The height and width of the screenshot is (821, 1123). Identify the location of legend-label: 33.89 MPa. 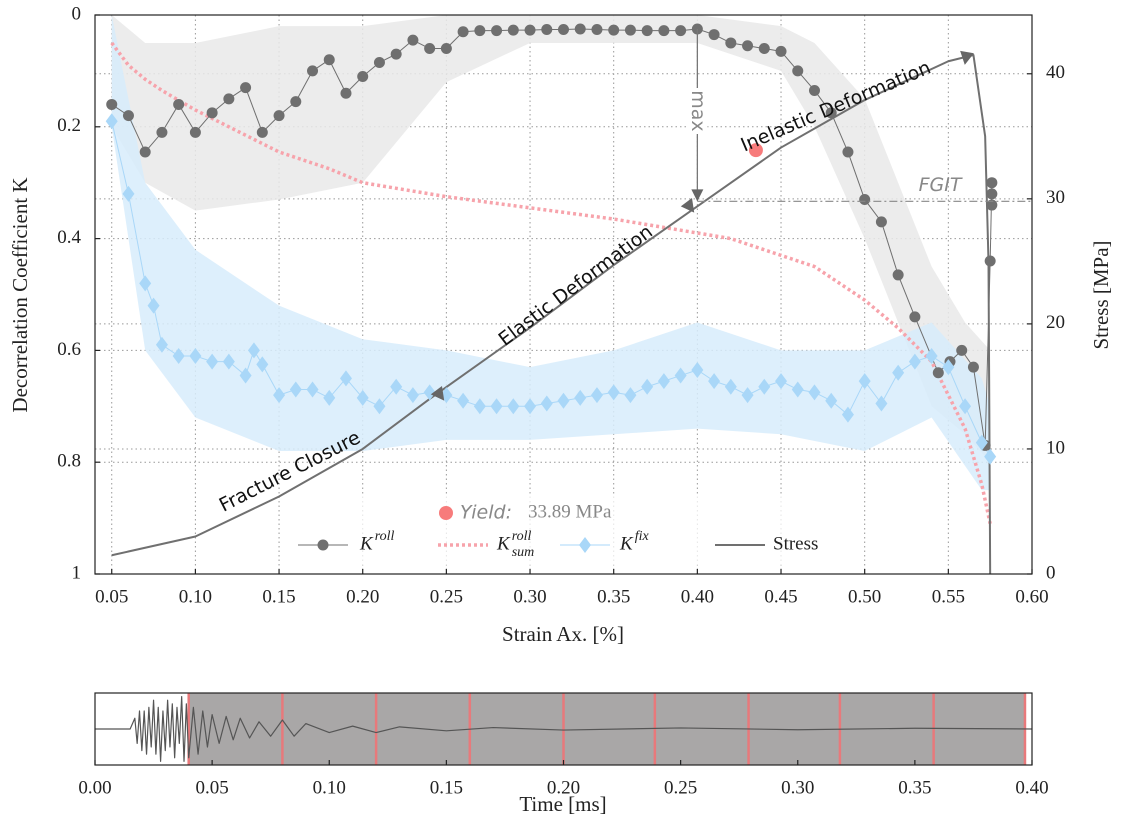
(570, 511).